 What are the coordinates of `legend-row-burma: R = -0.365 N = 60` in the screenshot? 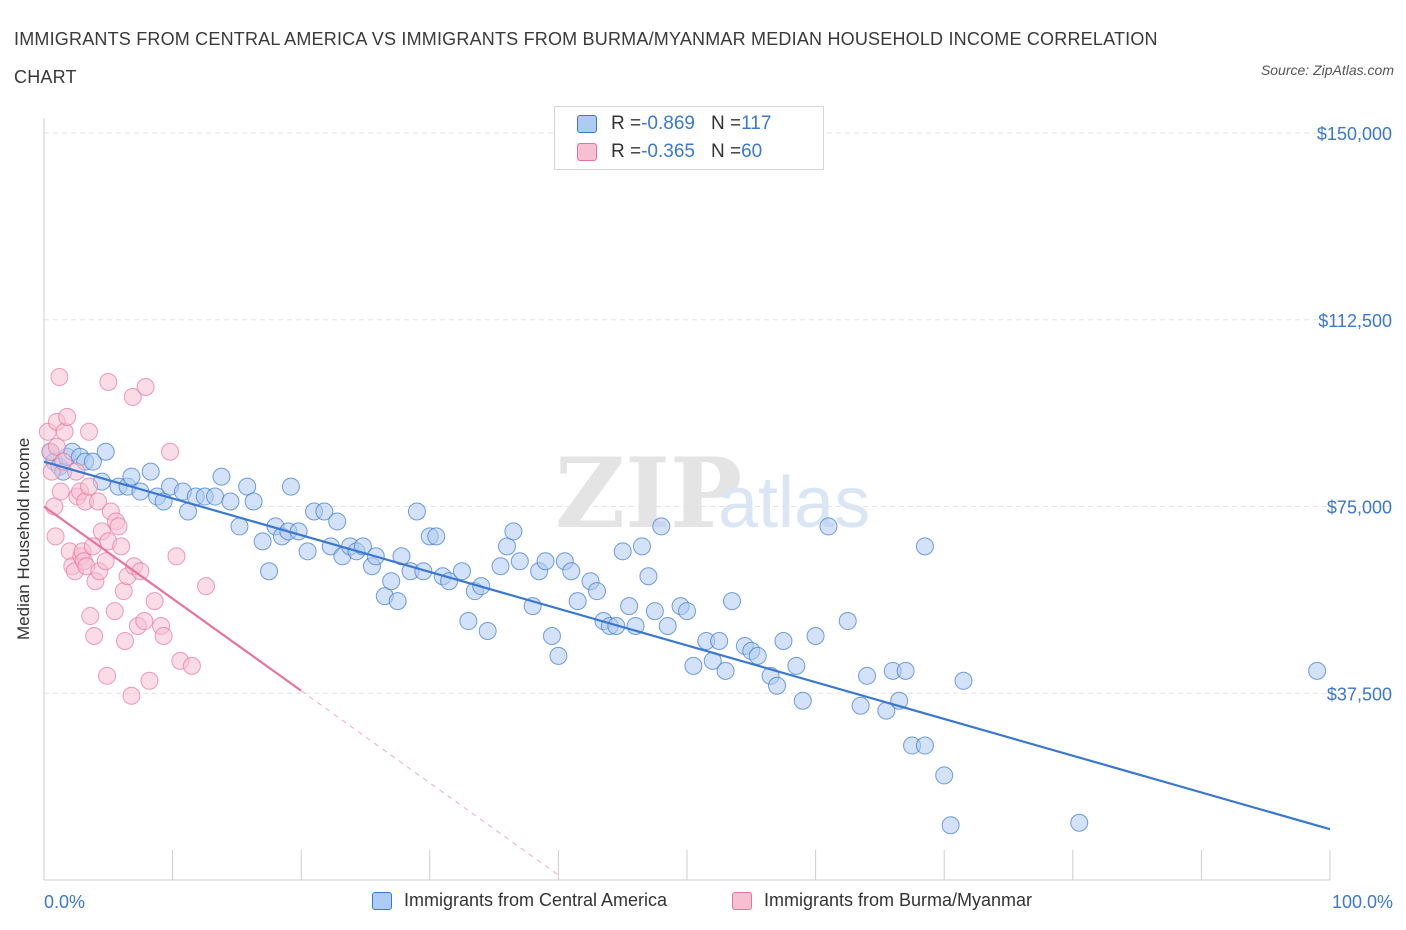 It's located at (669, 152).